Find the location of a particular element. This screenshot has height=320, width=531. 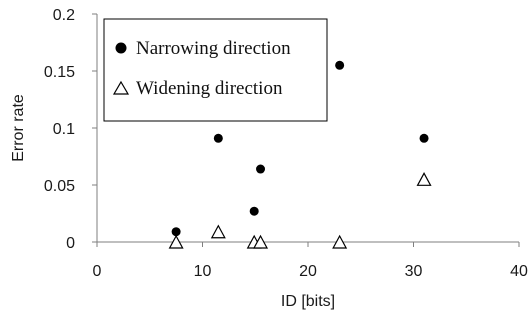

y-tick-label: 0.05 is located at coordinates (59, 186).